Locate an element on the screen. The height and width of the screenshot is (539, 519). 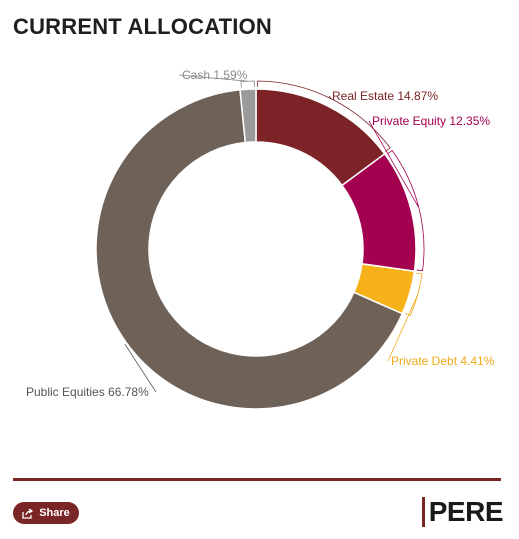
label-public-equities: Public Equities 66.78% is located at coordinates (87, 392).